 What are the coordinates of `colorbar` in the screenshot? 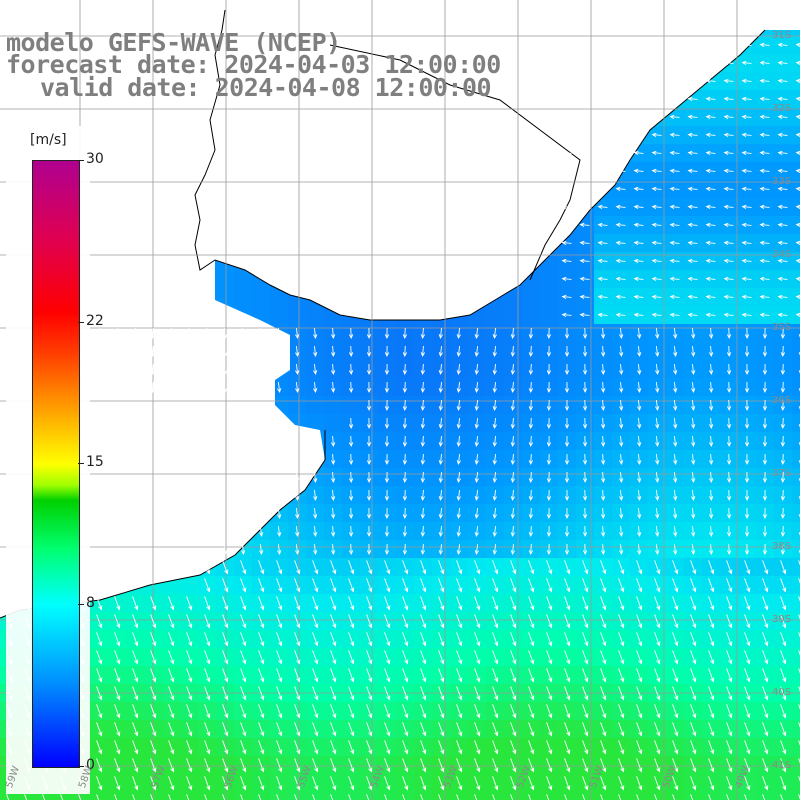 It's located at (56, 464).